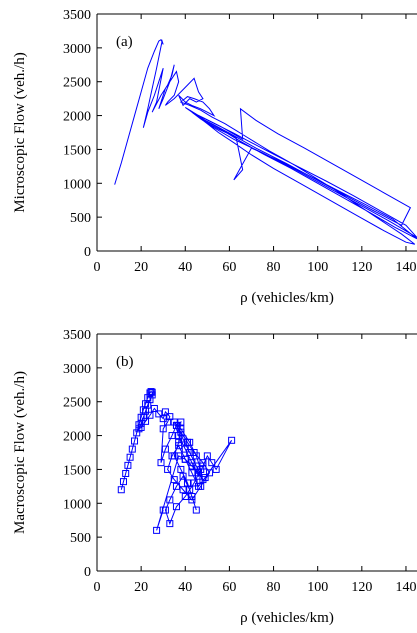  I want to click on panel-b-series-line, so click(176, 460).